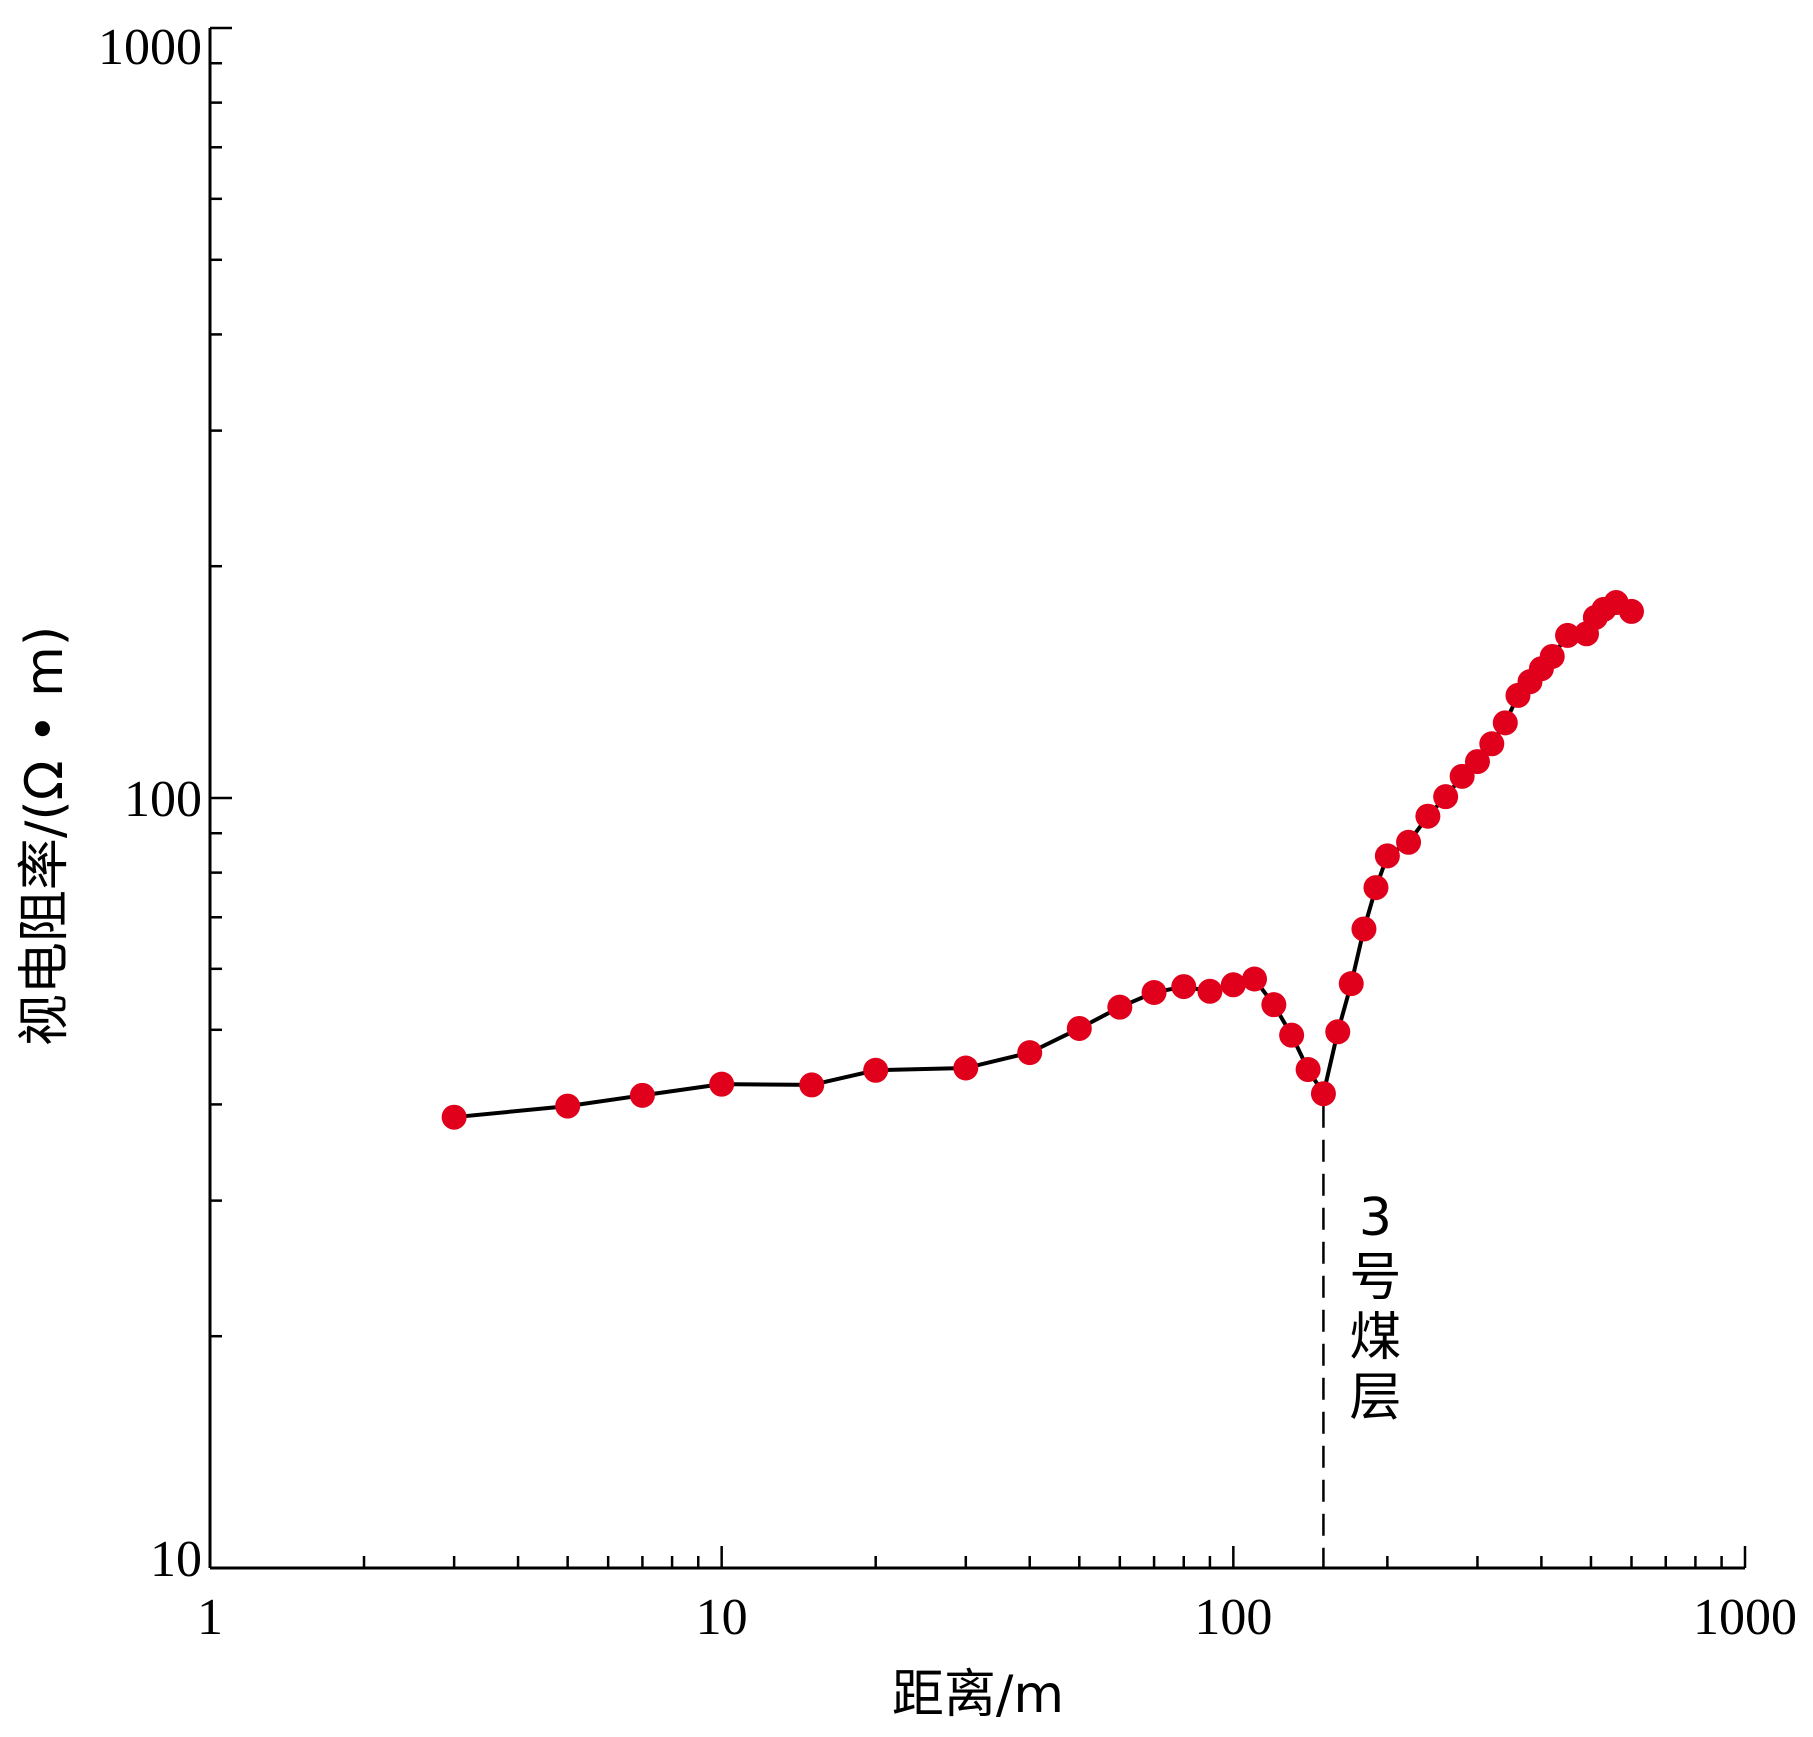 The height and width of the screenshot is (1737, 1813). What do you see at coordinates (722, 1617) in the screenshot?
I see `x-tick-label: 10` at bounding box center [722, 1617].